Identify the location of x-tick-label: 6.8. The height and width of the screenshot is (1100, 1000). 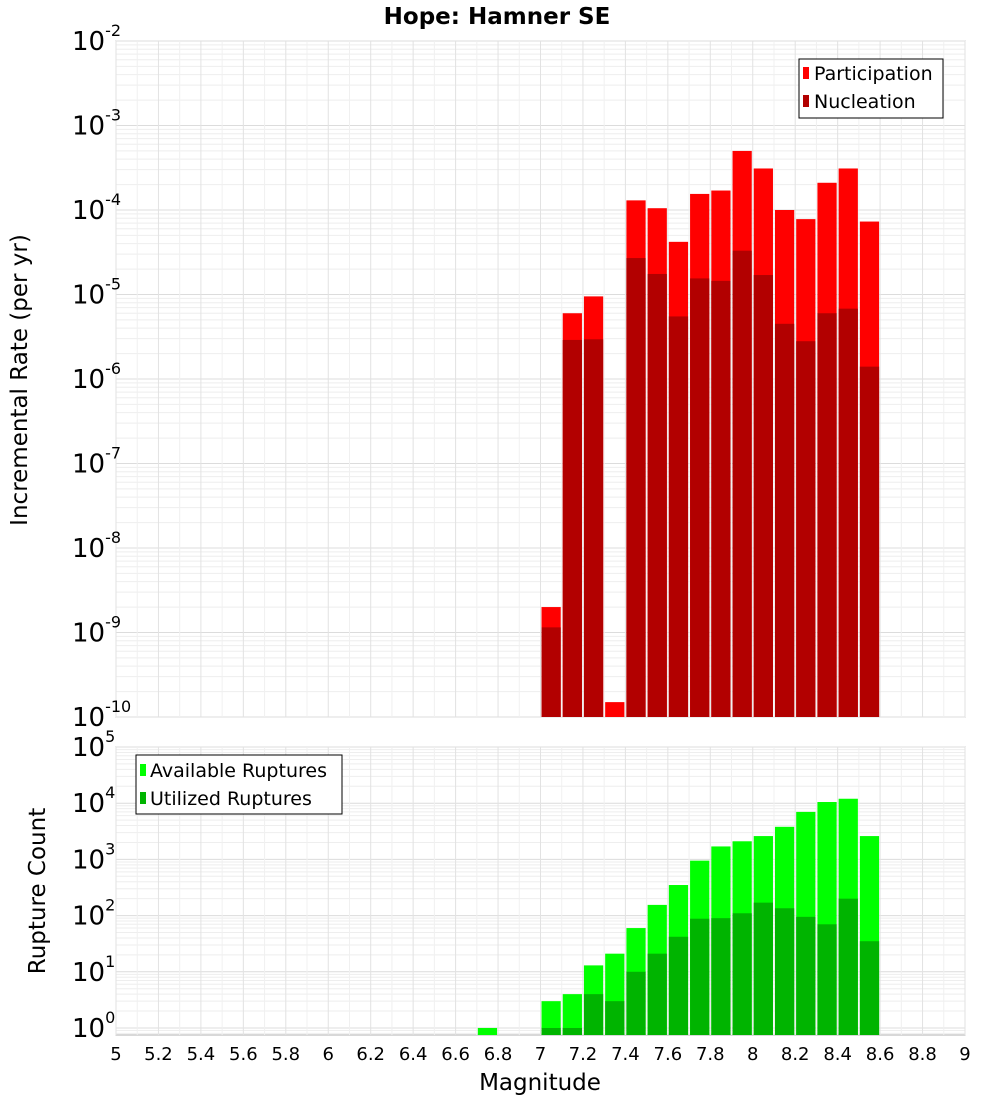
(498, 1054).